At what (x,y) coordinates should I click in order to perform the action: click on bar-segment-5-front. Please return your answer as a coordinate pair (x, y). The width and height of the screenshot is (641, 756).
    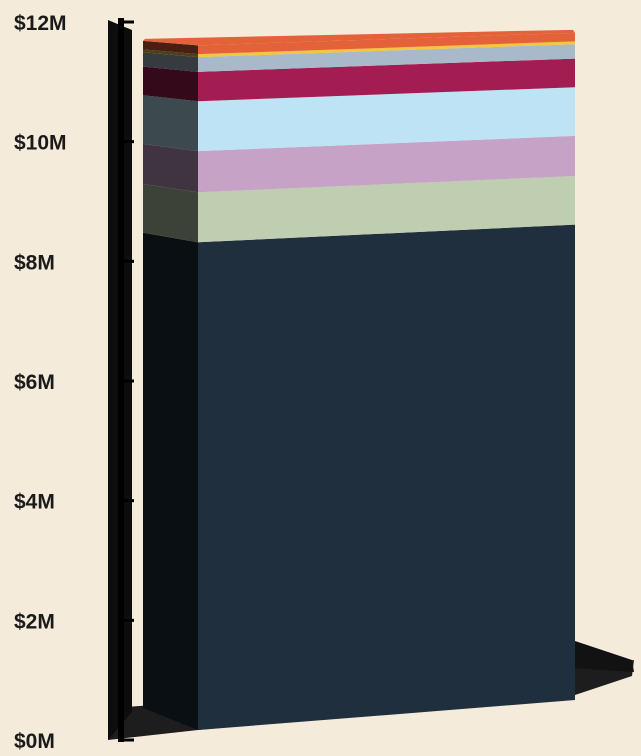
    Looking at the image, I should click on (386, 80).